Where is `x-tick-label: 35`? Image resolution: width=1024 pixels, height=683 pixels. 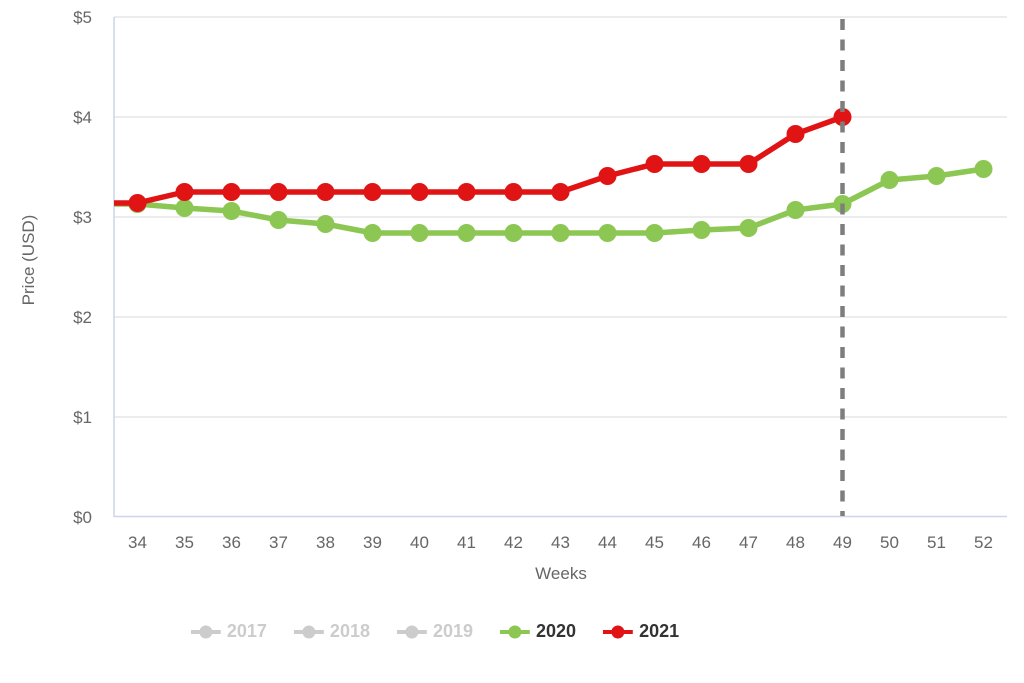 x-tick-label: 35 is located at coordinates (184, 542).